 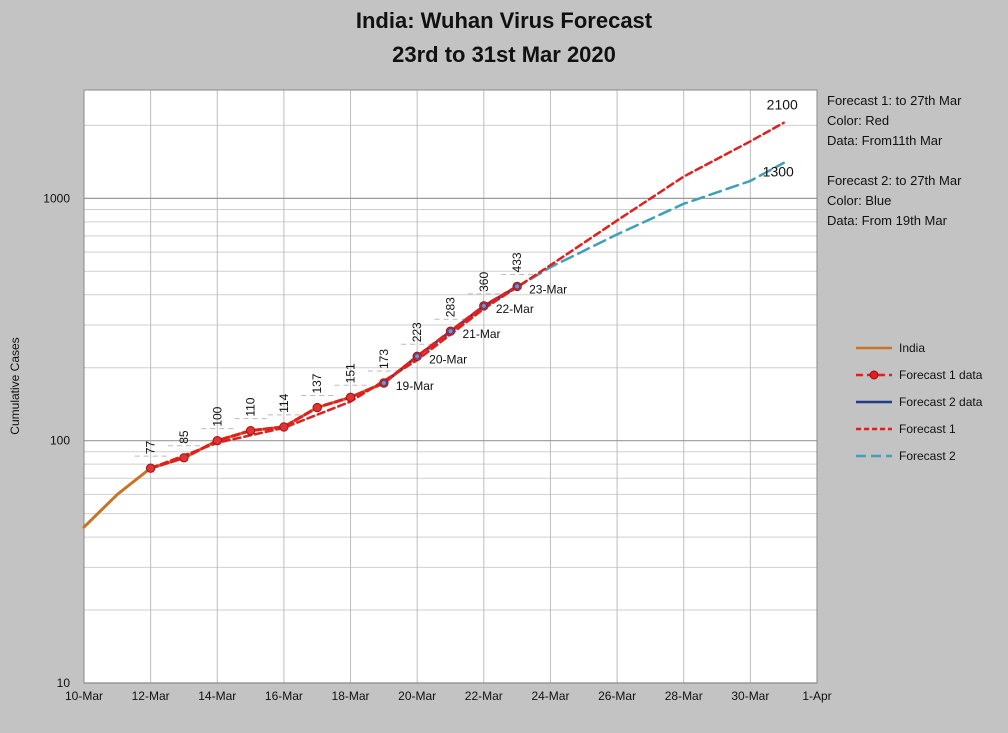 I want to click on x-tick-label: 26-Mar, so click(x=617, y=696).